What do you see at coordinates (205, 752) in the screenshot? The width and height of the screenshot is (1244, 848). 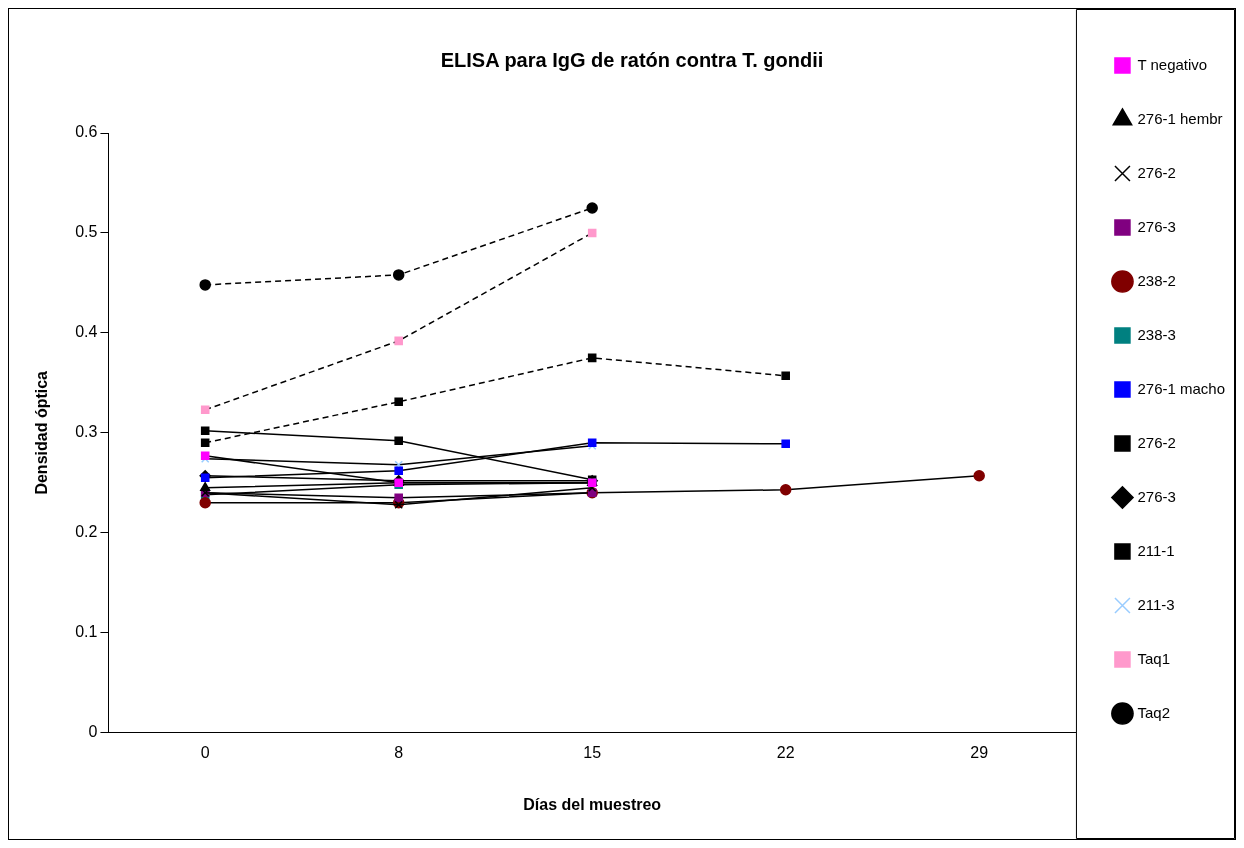 I see `x-tick-label: 0` at bounding box center [205, 752].